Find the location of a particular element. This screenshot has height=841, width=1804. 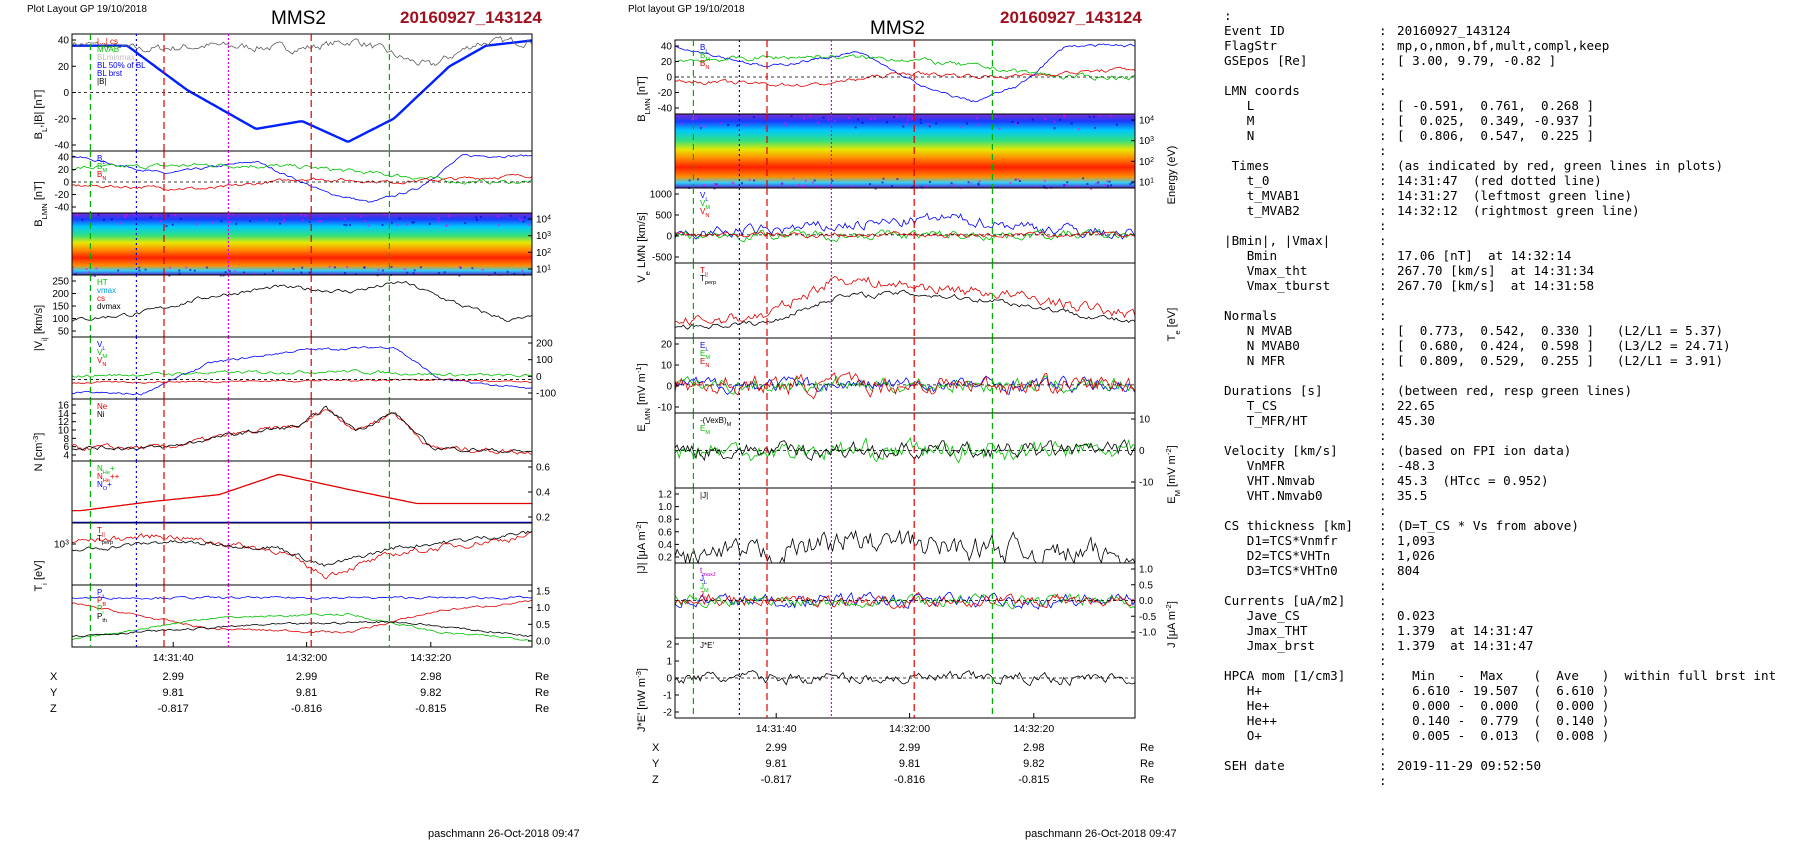

y-tick-label: 100 is located at coordinates (544, 360).